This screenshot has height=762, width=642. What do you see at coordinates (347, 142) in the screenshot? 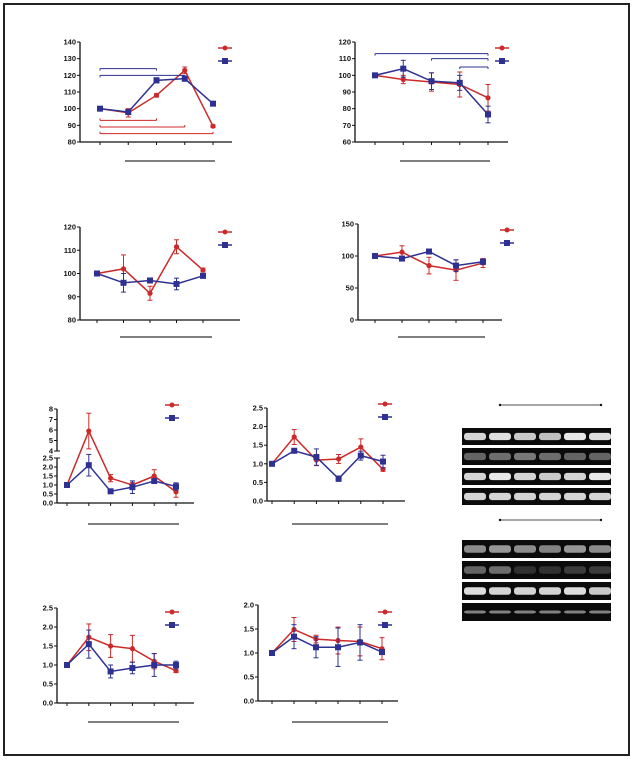
I see `y-tick-label: 60` at bounding box center [347, 142].